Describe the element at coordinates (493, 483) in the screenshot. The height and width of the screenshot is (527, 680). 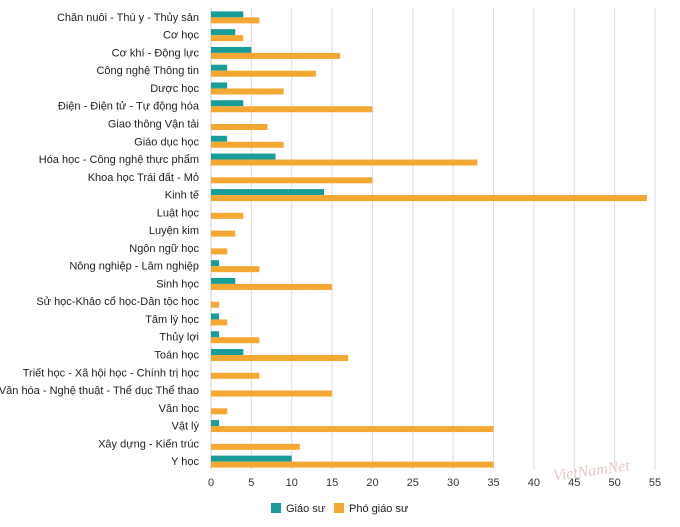
I see `x-tick-label-35: 35` at that location.